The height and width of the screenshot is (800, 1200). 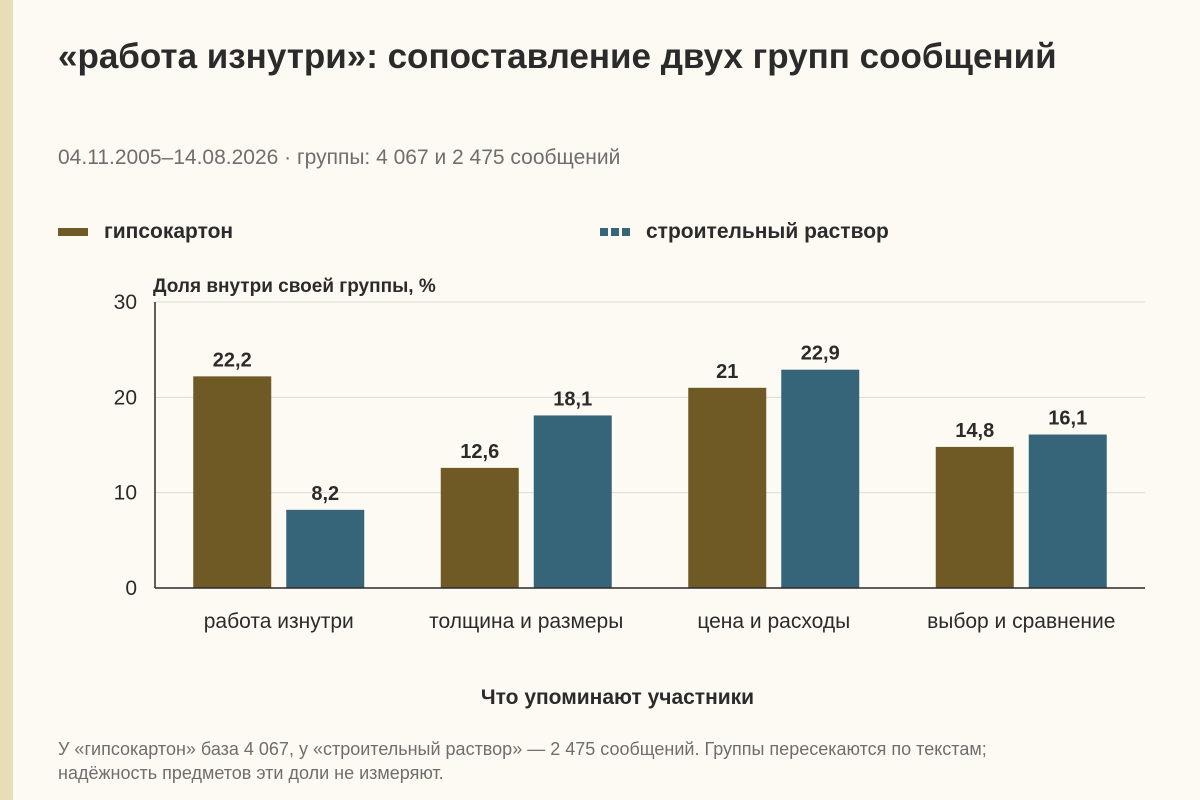 What do you see at coordinates (1021, 621) in the screenshot?
I see `x-tick-label: выбор и сравнение` at bounding box center [1021, 621].